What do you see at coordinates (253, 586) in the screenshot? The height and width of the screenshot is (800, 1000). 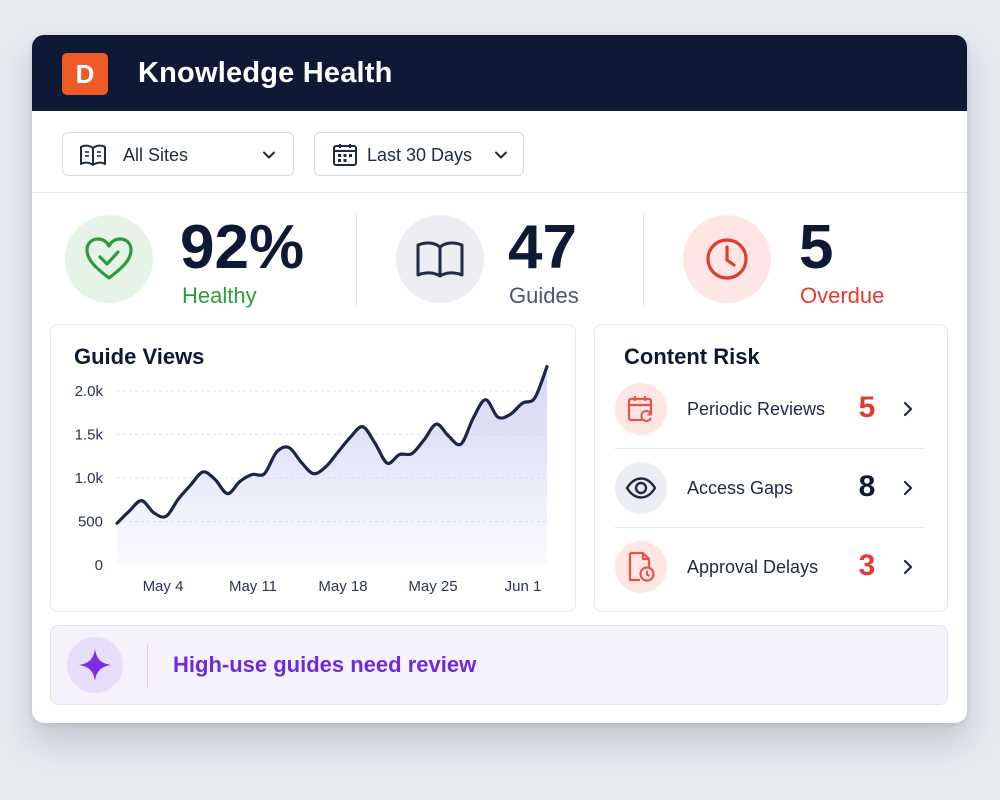 I see `x-tick-label: May 11` at bounding box center [253, 586].